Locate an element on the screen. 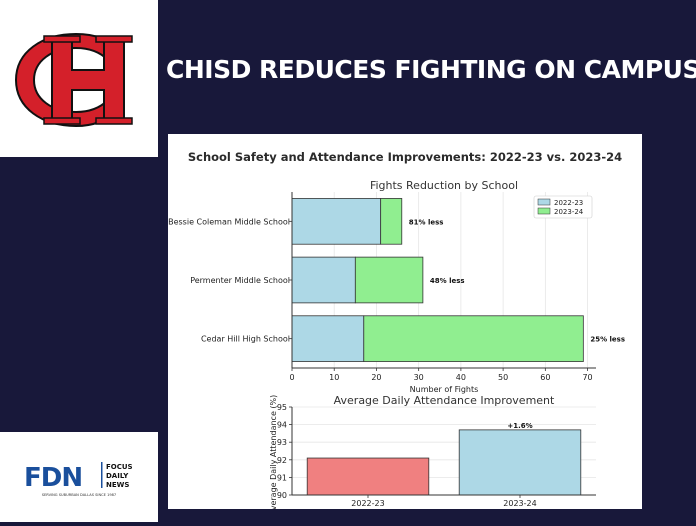 This screenshot has width=696, height=526. fdn-line1: FOCUS is located at coordinates (119, 467).